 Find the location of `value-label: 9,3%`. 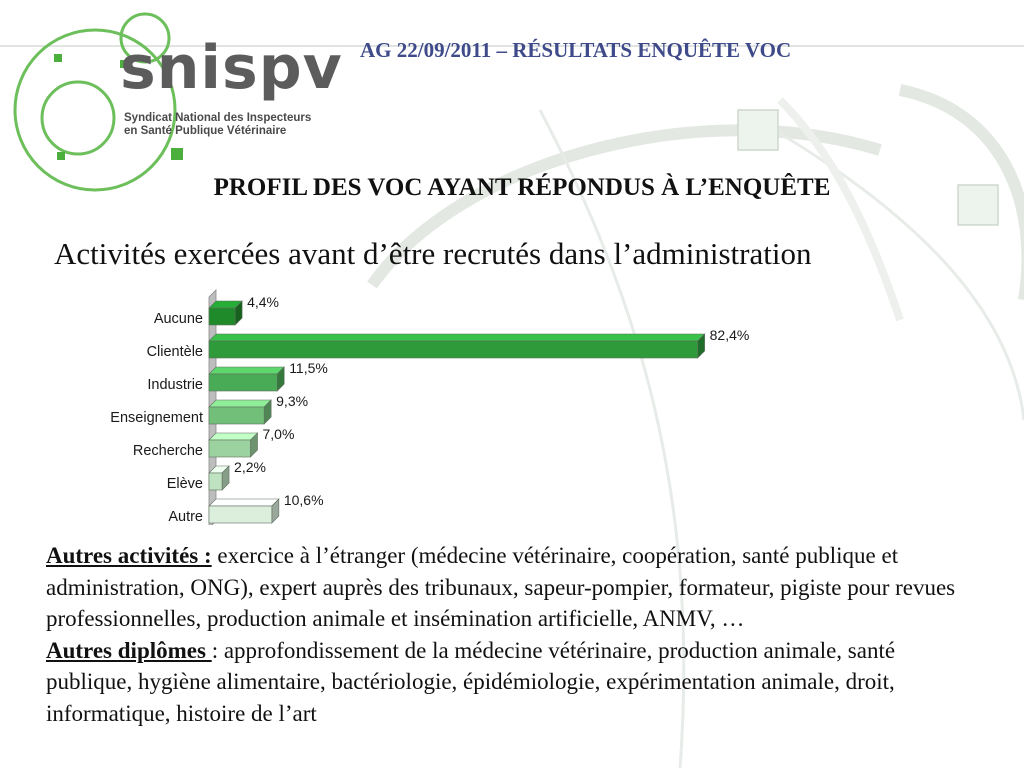

value-label: 9,3% is located at coordinates (292, 401).